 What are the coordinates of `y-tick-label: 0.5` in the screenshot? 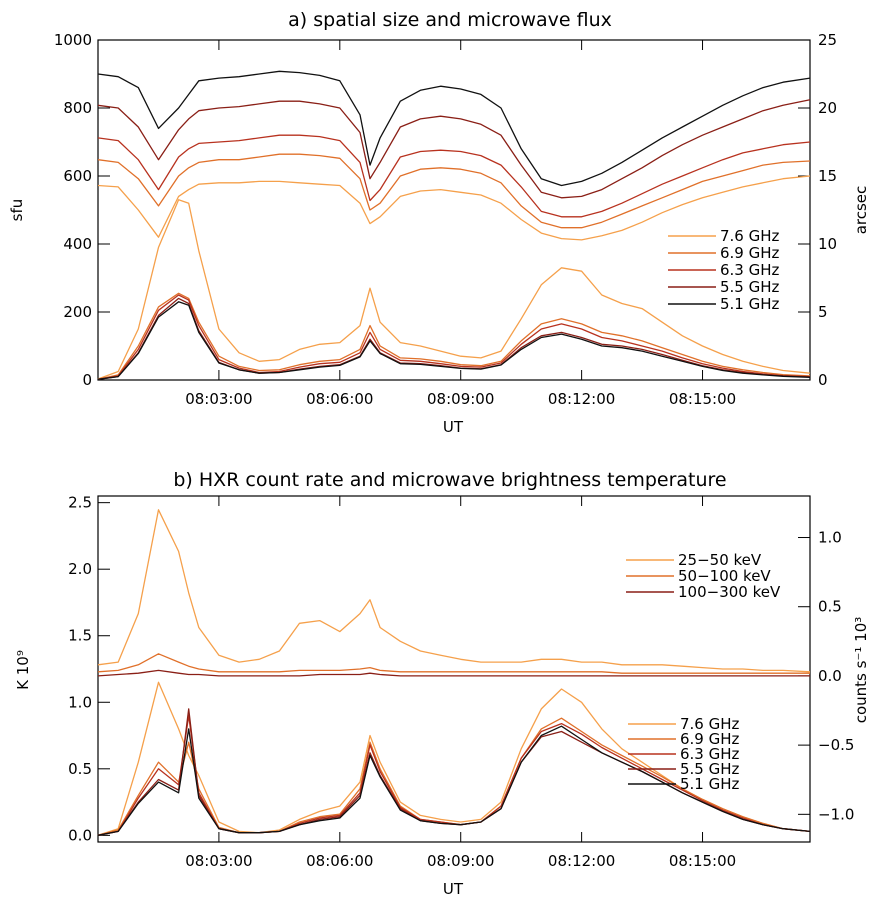 It's located at (80, 769).